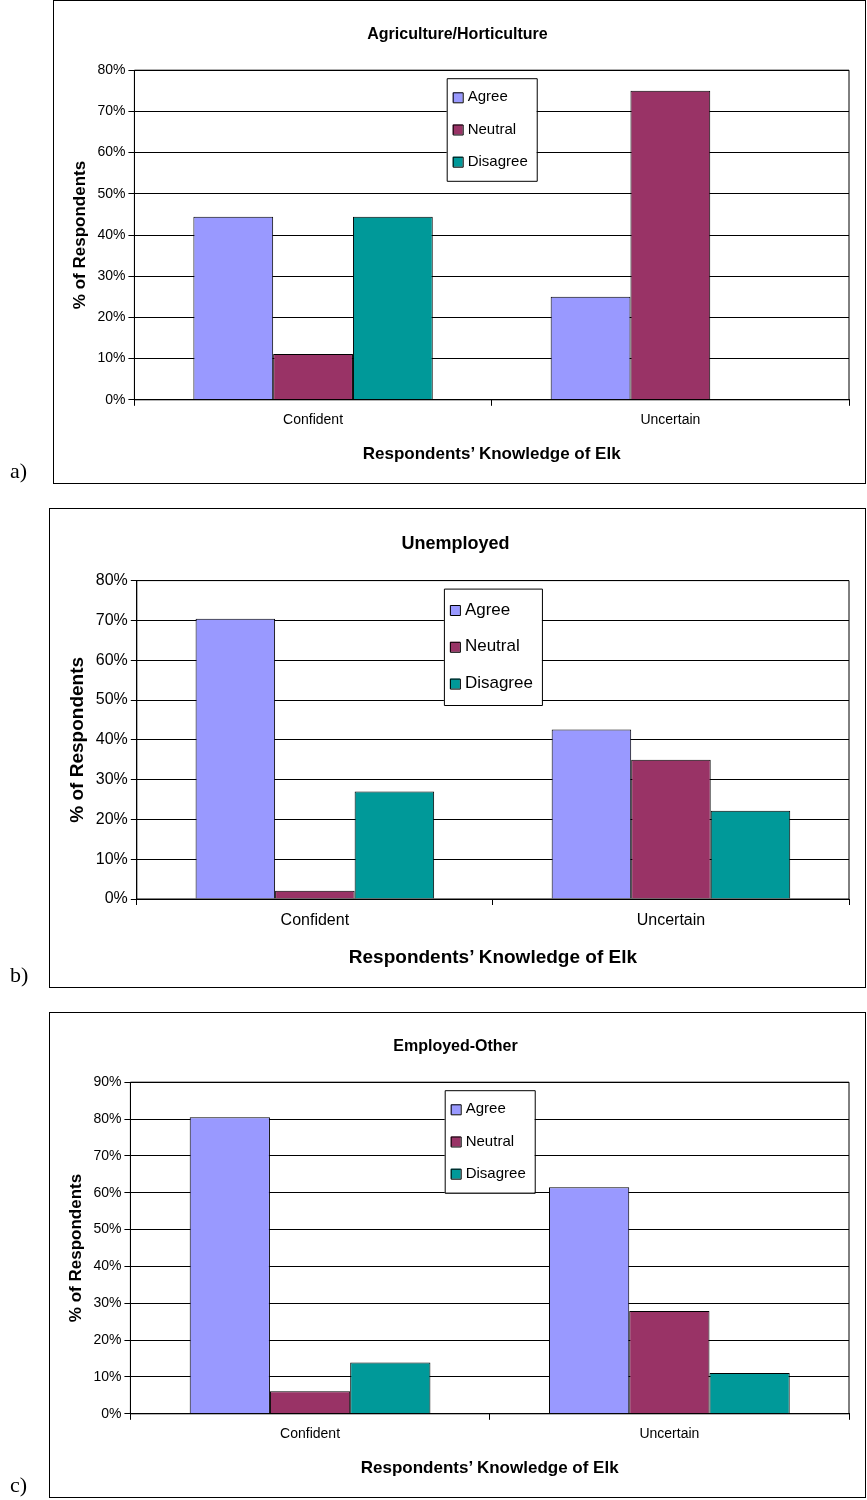 Image resolution: width=867 pixels, height=1500 pixels. I want to click on text: a), so click(19, 471).